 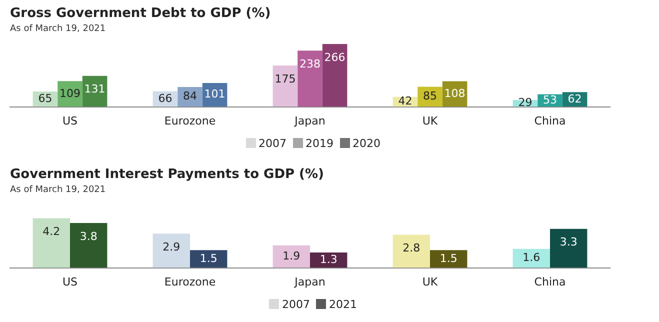 What do you see at coordinates (89, 236) in the screenshot?
I see `data-label: 3.8` at bounding box center [89, 236].